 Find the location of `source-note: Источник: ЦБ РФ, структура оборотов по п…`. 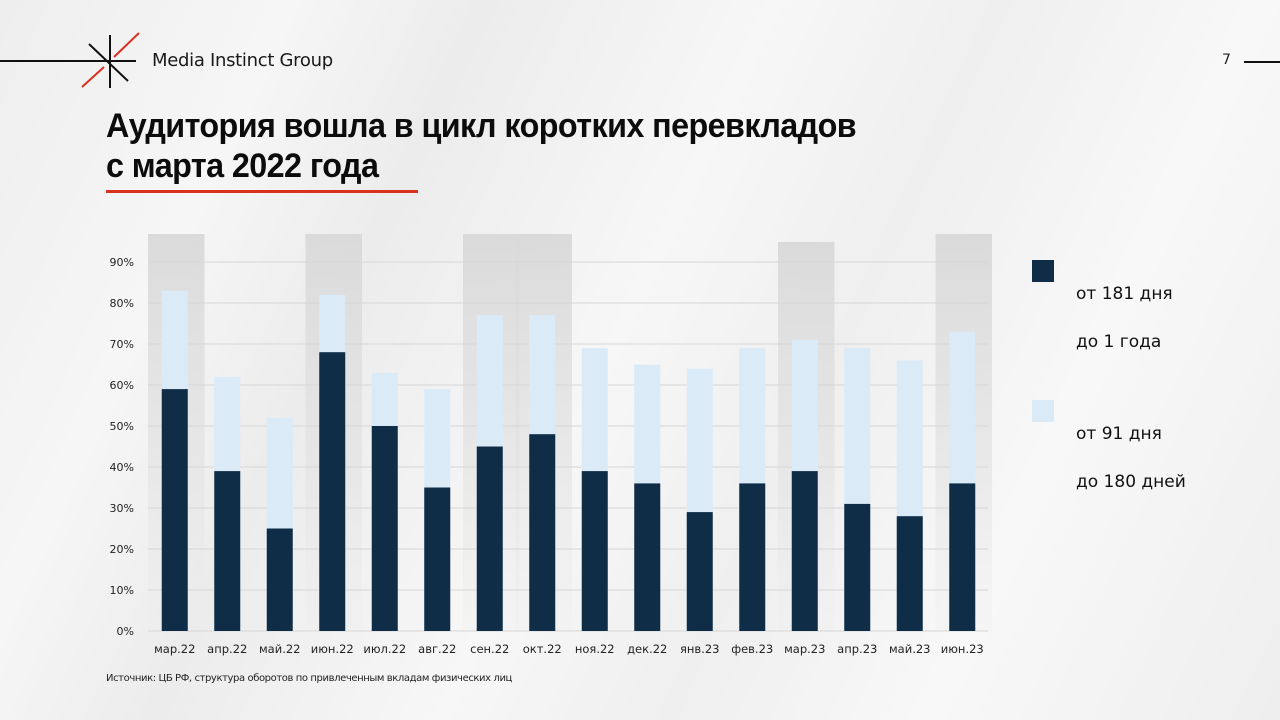

source-note: Источник: ЦБ РФ, структура оборотов по п… is located at coordinates (309, 678).